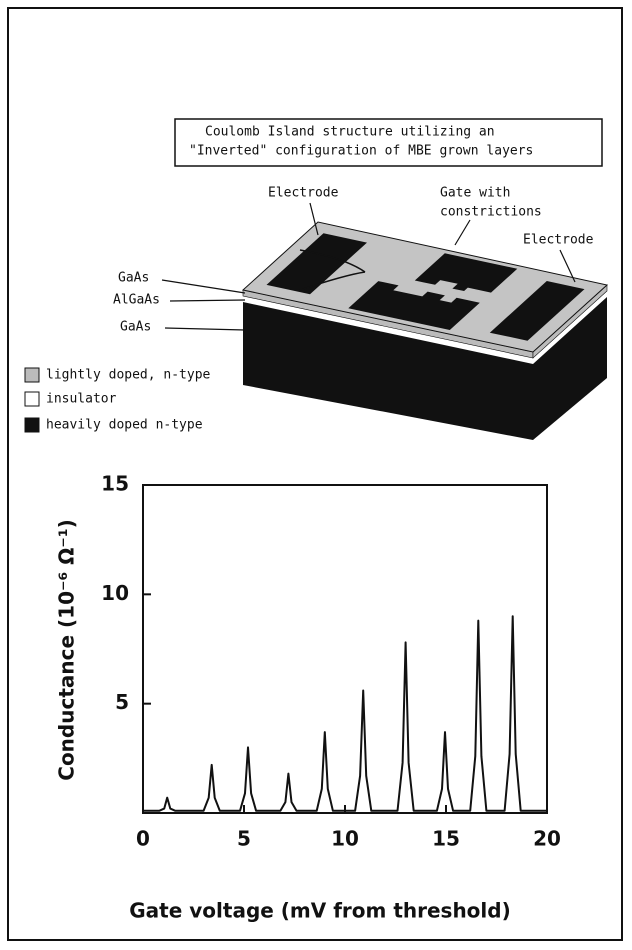 The width and height of the screenshot is (632, 950). Describe the element at coordinates (115, 484) in the screenshot. I see `y-tick-label: 15` at that location.